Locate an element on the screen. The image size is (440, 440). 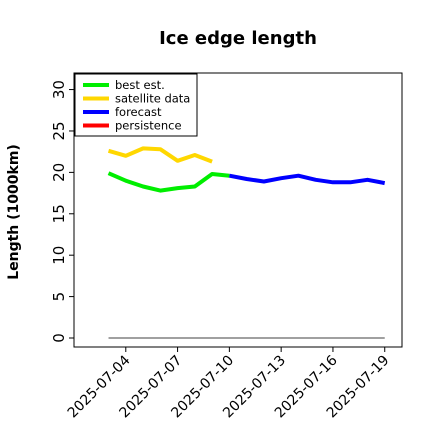
y-axis: 0 5 10 15 20 25 30 is located at coordinates (62, 211).